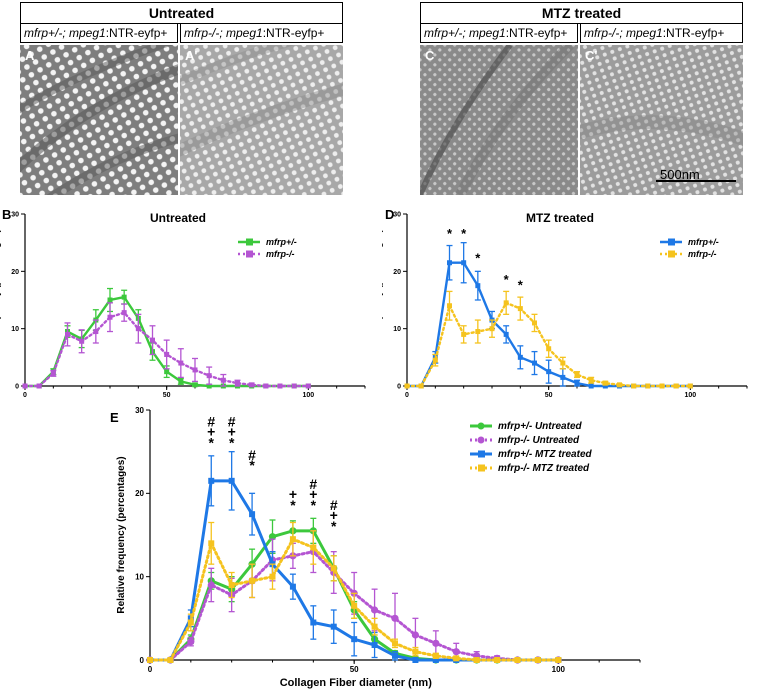 The image size is (764, 690). I want to click on scale-bar-label: 500nm, so click(680, 174).